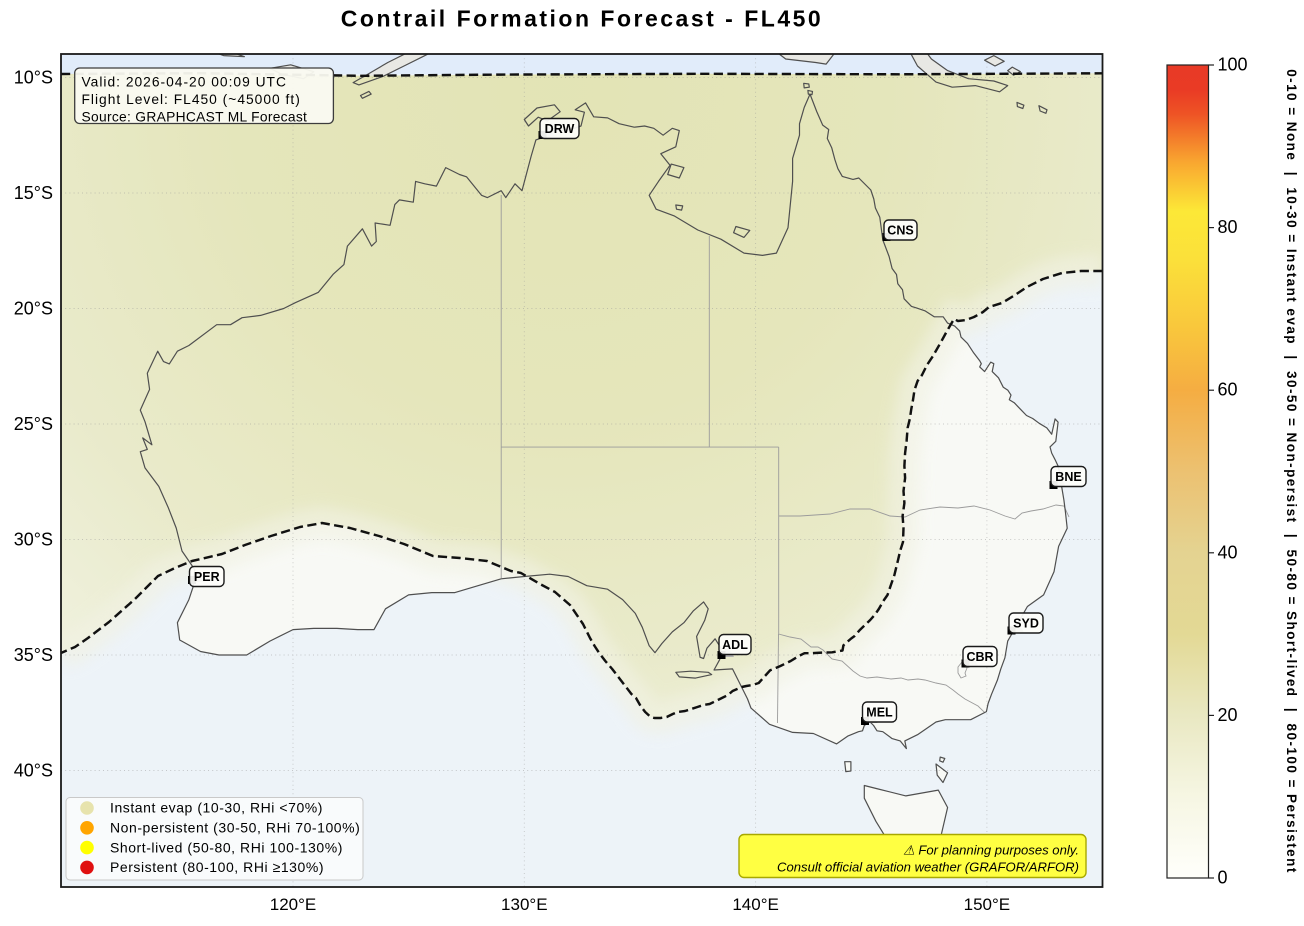 The width and height of the screenshot is (1304, 926). Describe the element at coordinates (33, 309) in the screenshot. I see `svg-text: 20°S` at that location.